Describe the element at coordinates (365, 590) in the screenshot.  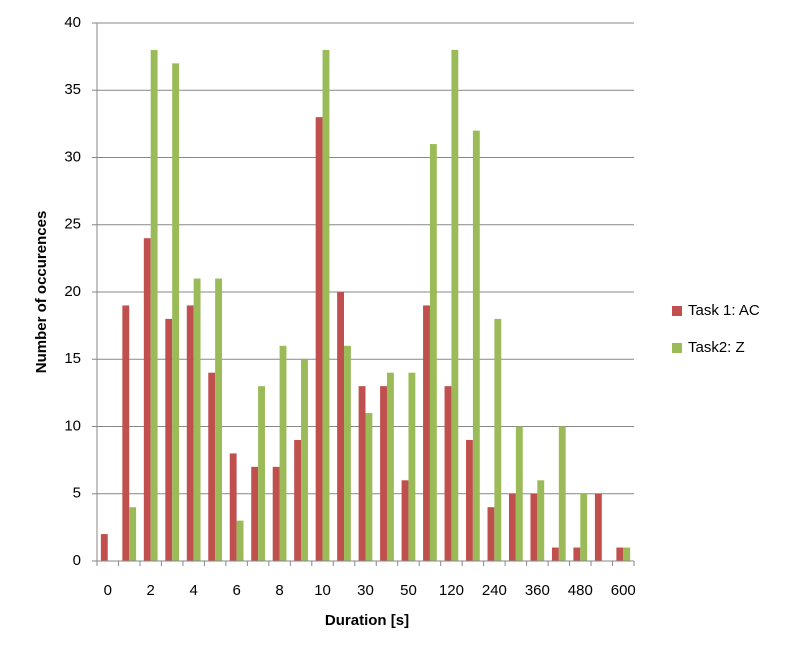
I see `x-tick-label: 30` at that location.